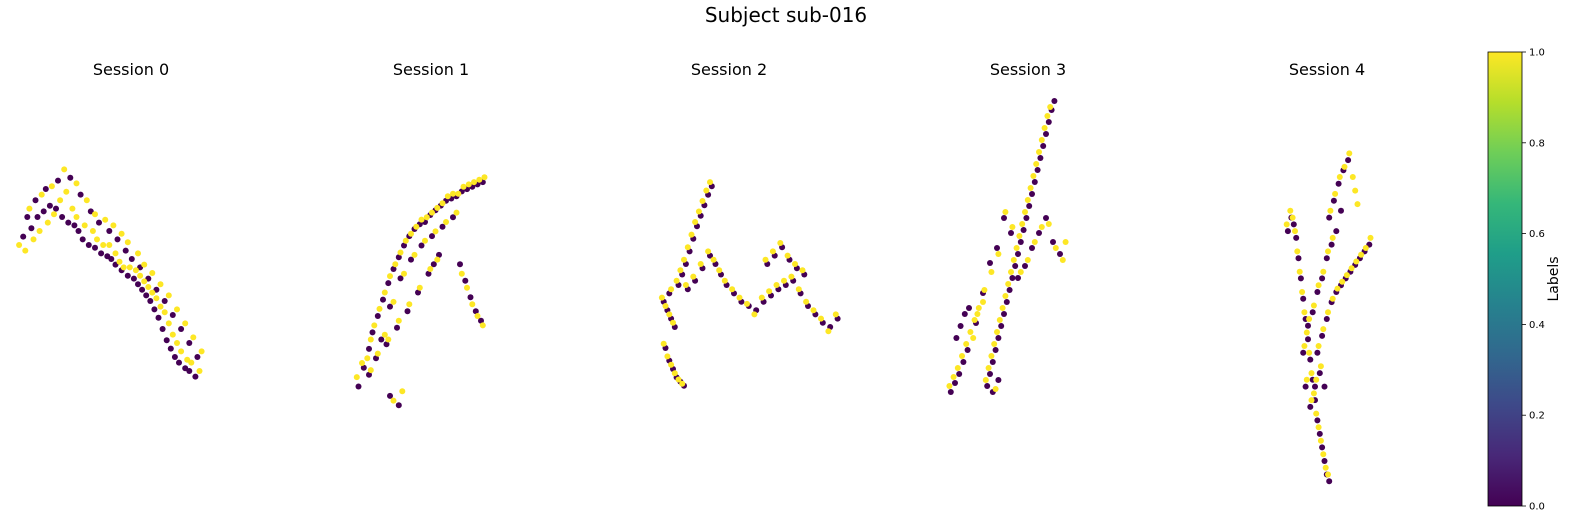 Image resolution: width=1593 pixels, height=527 pixels. Describe the element at coordinates (131, 69) in the screenshot. I see `panel-title: Session 0` at that location.